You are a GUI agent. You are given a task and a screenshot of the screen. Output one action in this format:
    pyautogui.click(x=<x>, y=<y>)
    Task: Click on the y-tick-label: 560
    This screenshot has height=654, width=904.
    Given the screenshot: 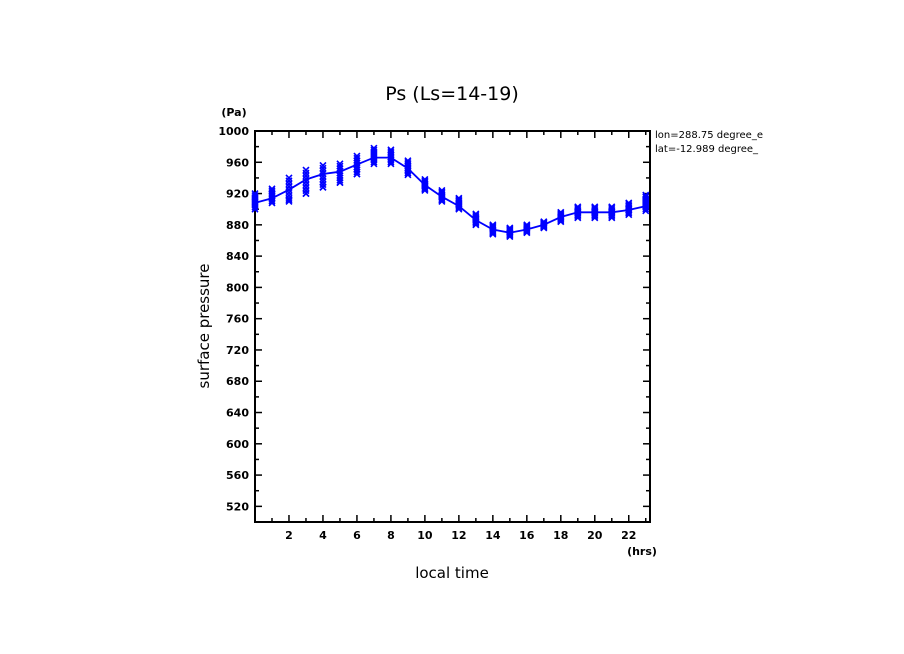 What is the action you would take?
    pyautogui.click(x=237, y=475)
    